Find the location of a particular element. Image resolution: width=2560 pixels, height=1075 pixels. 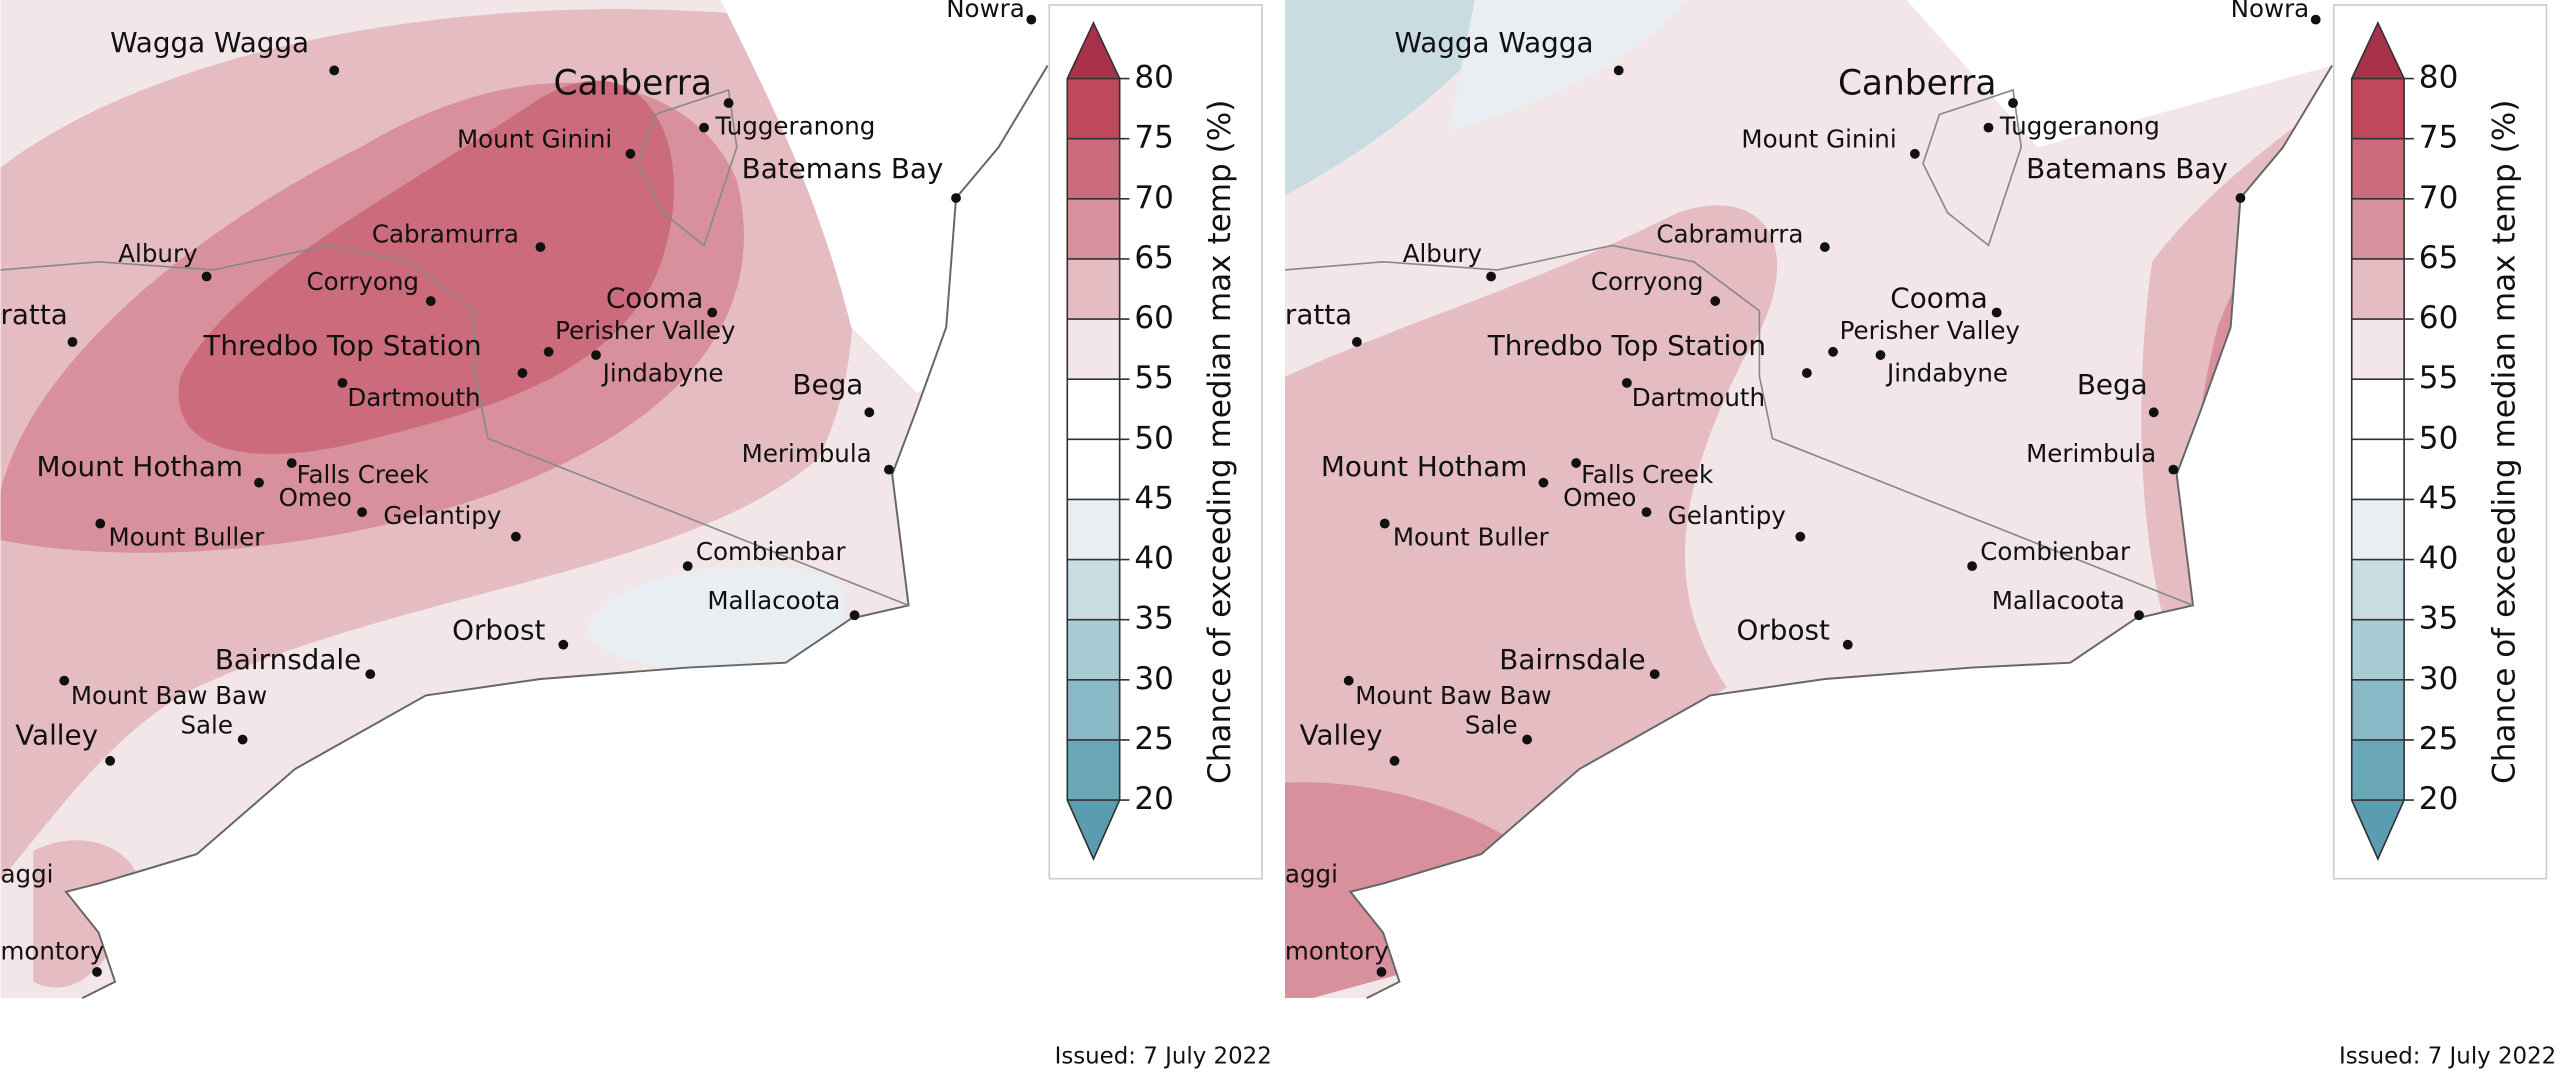

place-label: ratta is located at coordinates (1318, 314).